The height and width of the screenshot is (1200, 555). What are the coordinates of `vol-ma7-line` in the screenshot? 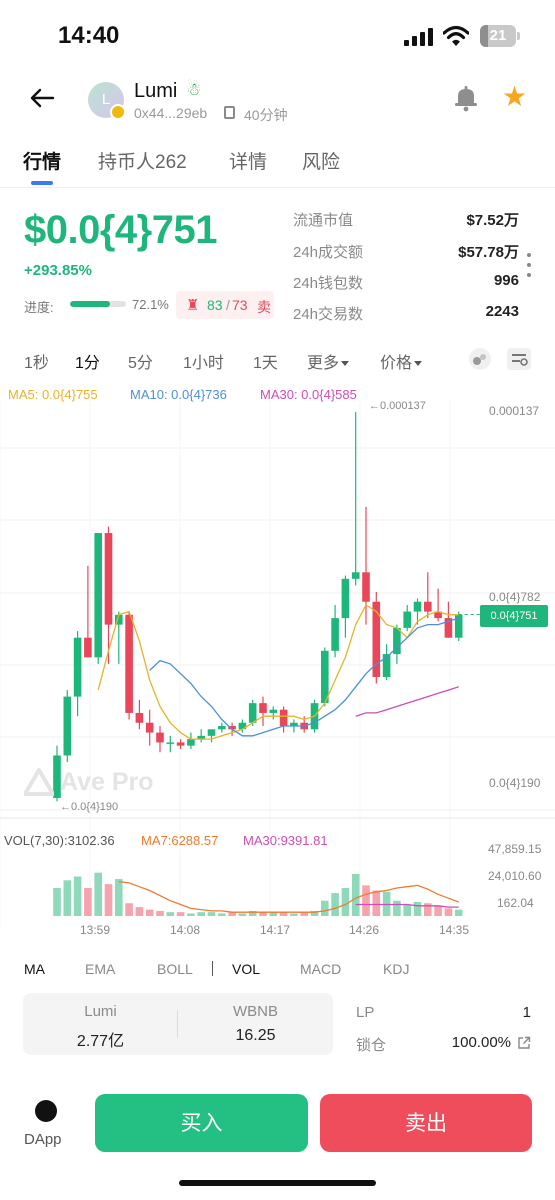 It's located at (288, 896).